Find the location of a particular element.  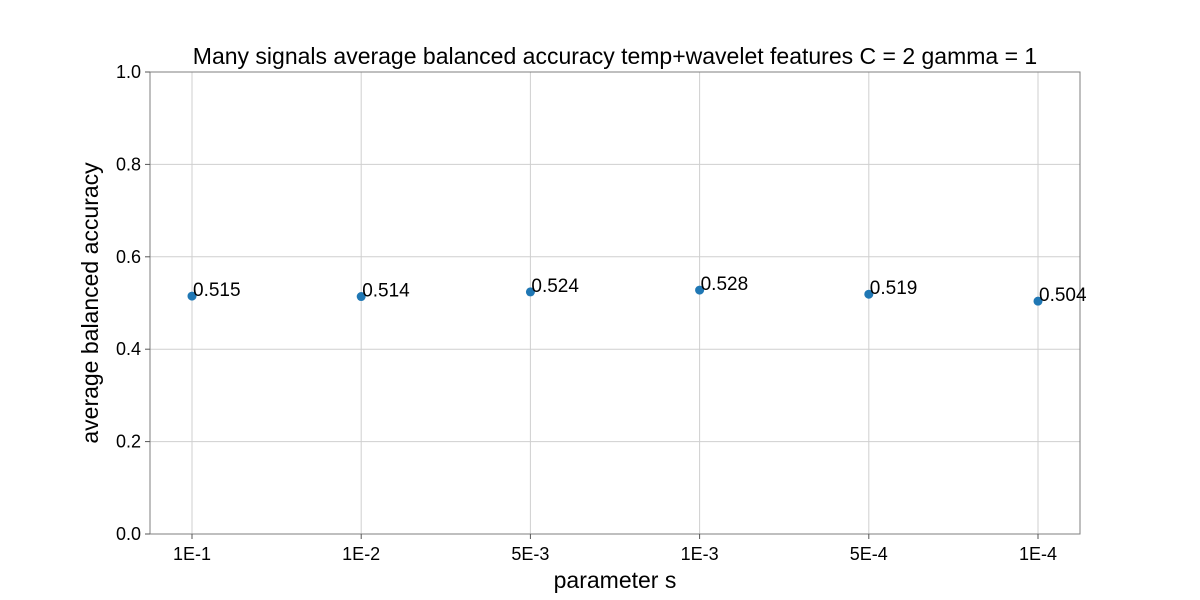

data-label: 0.524 is located at coordinates (555, 286).